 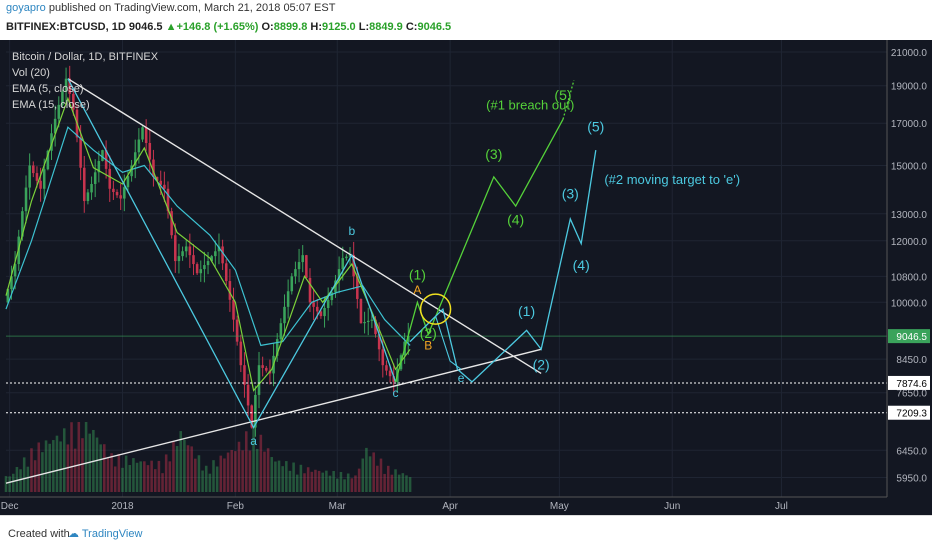 What do you see at coordinates (911, 479) in the screenshot?
I see `price-tick-label: 5950.0` at bounding box center [911, 479].